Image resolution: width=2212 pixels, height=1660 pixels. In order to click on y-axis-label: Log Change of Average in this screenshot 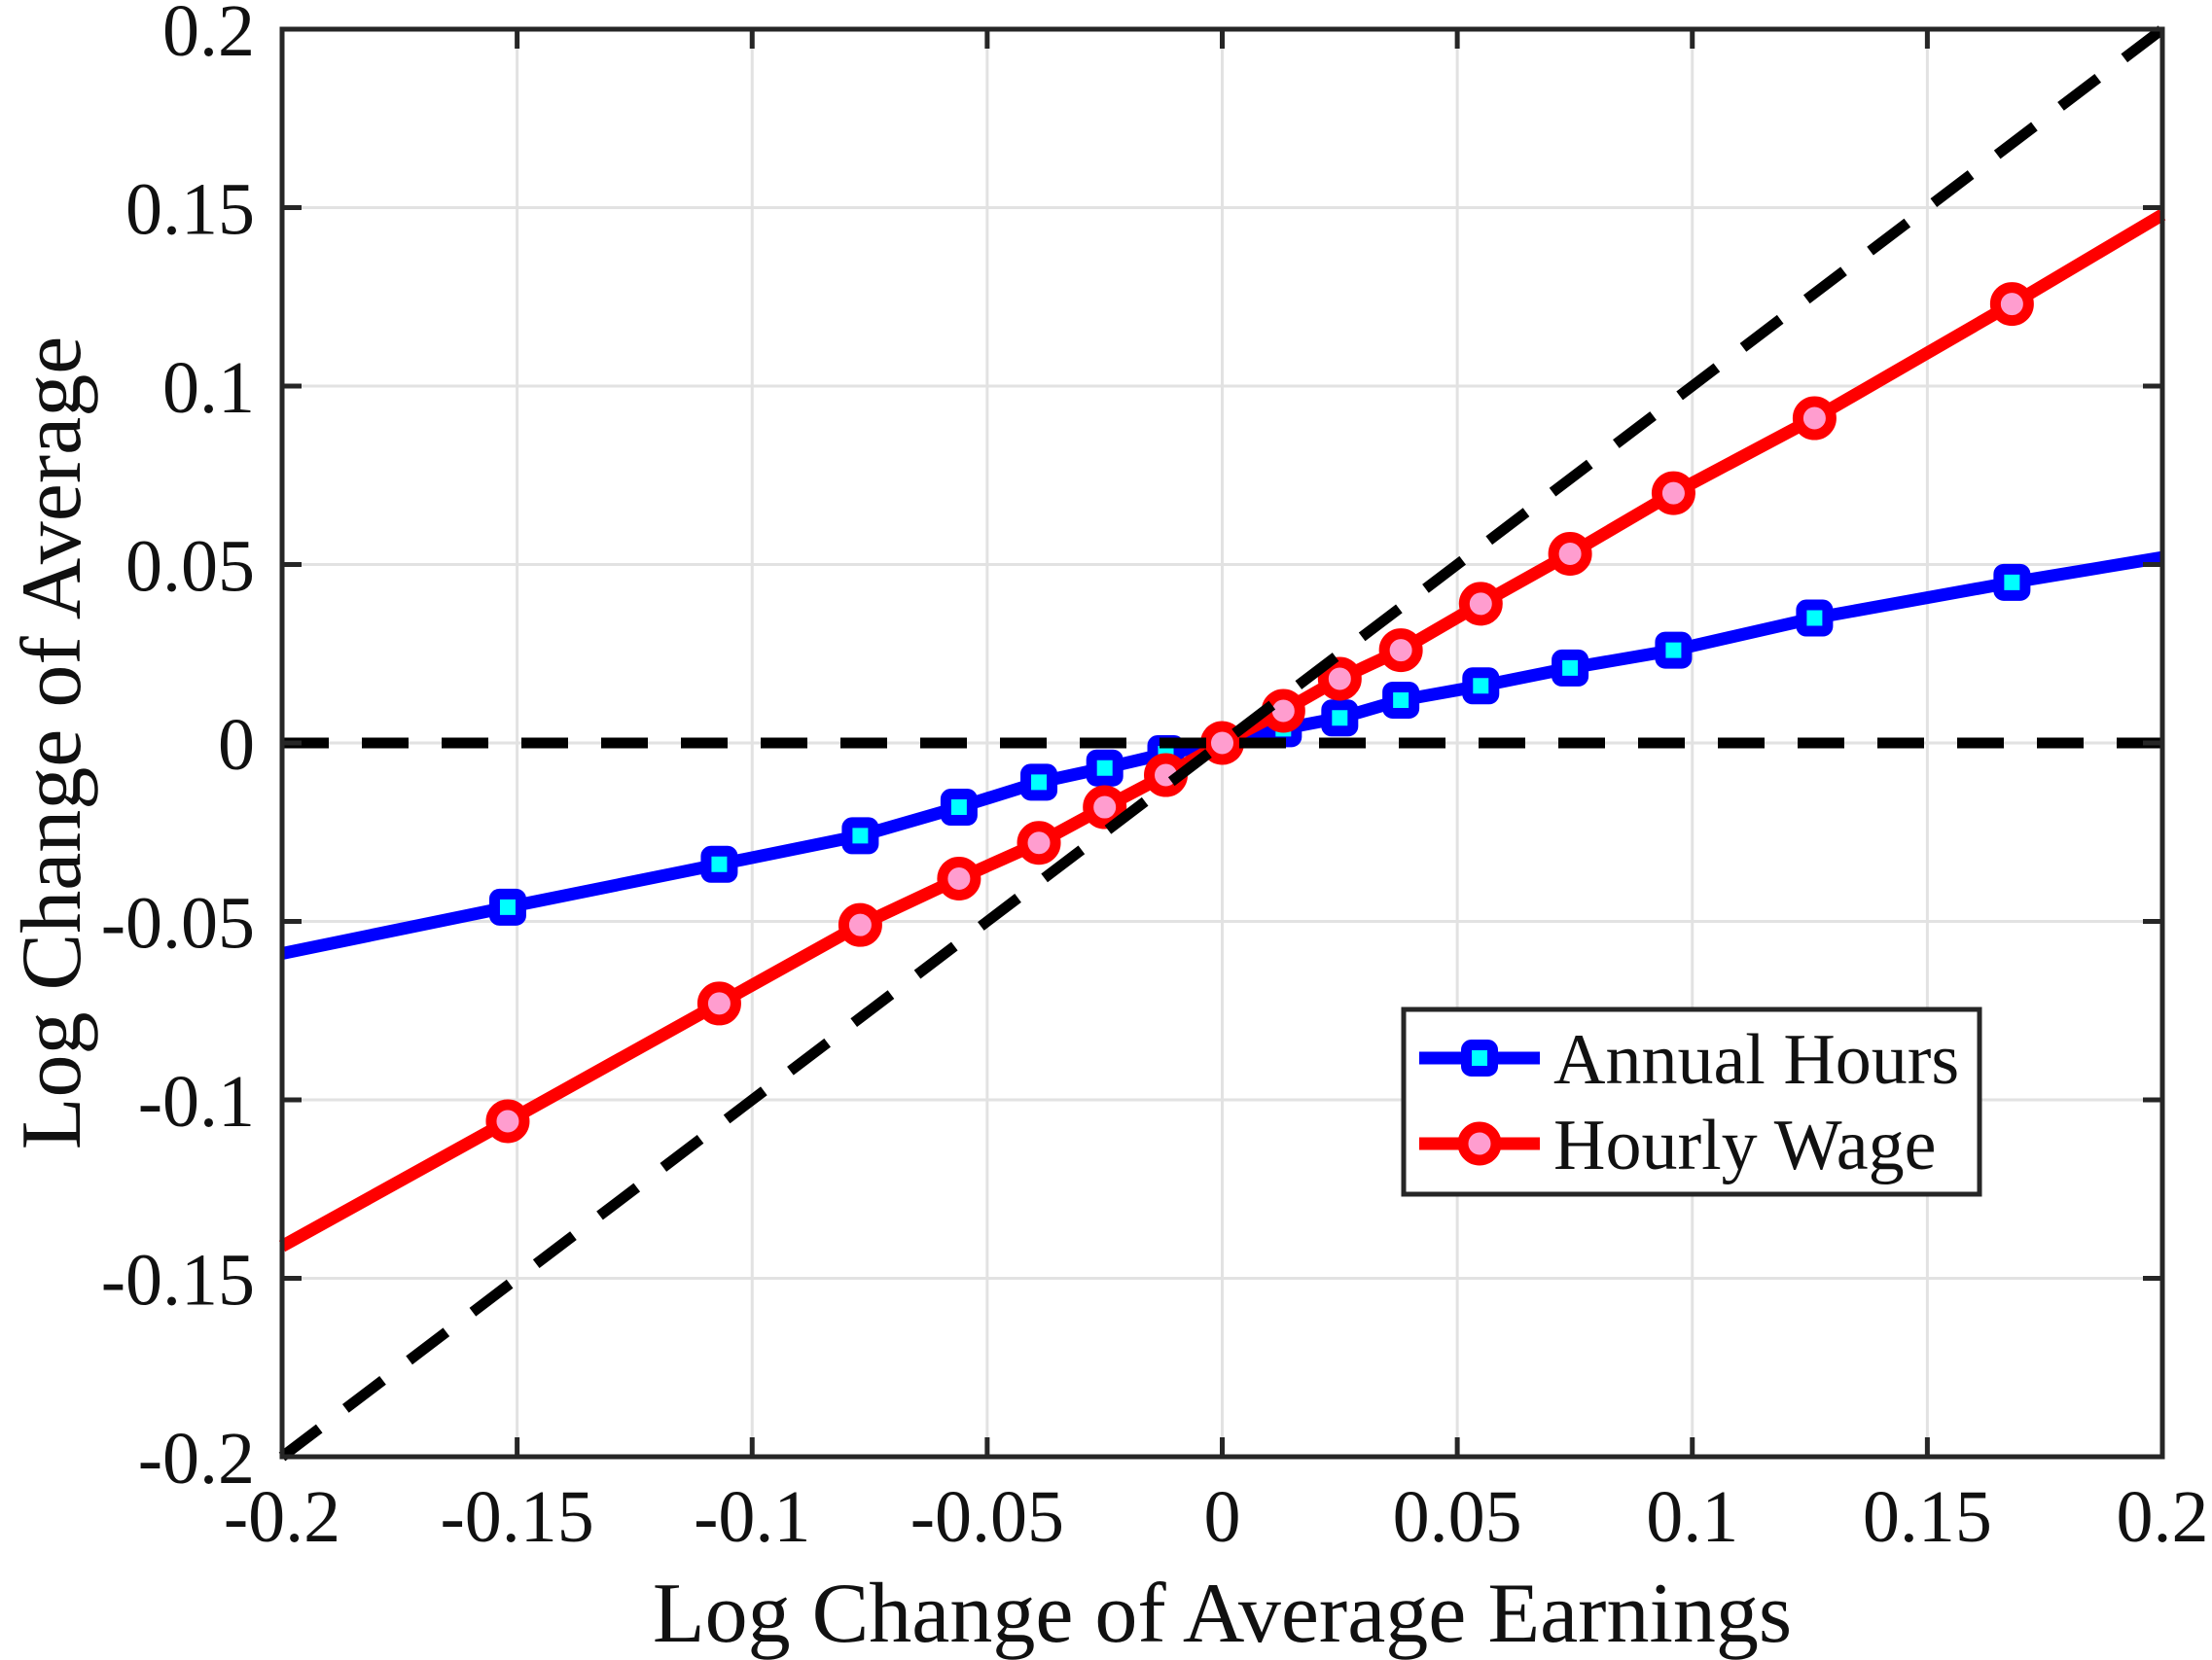, I will do `click(52, 743)`.